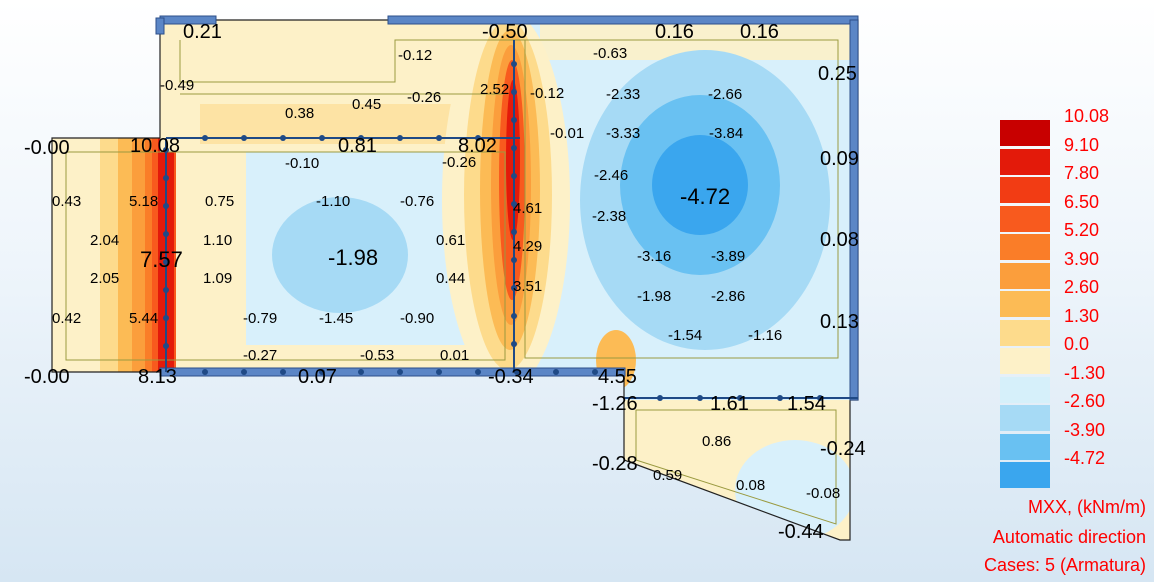 Image resolution: width=1154 pixels, height=582 pixels. I want to click on legend-label: 6.50, so click(1082, 201).